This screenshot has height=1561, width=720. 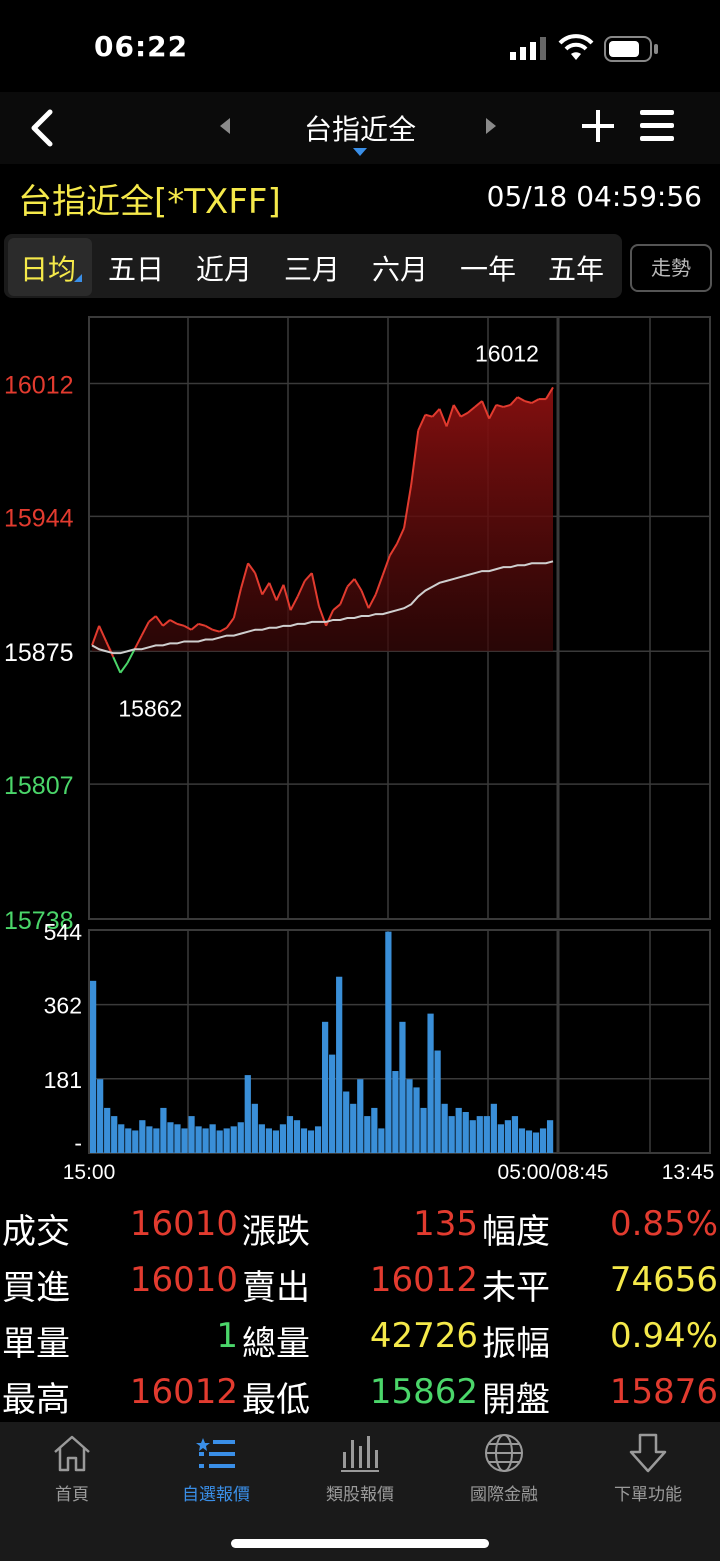 What do you see at coordinates (553, 1172) in the screenshot?
I see `time-tick-label: 05:00/08:45` at bounding box center [553, 1172].